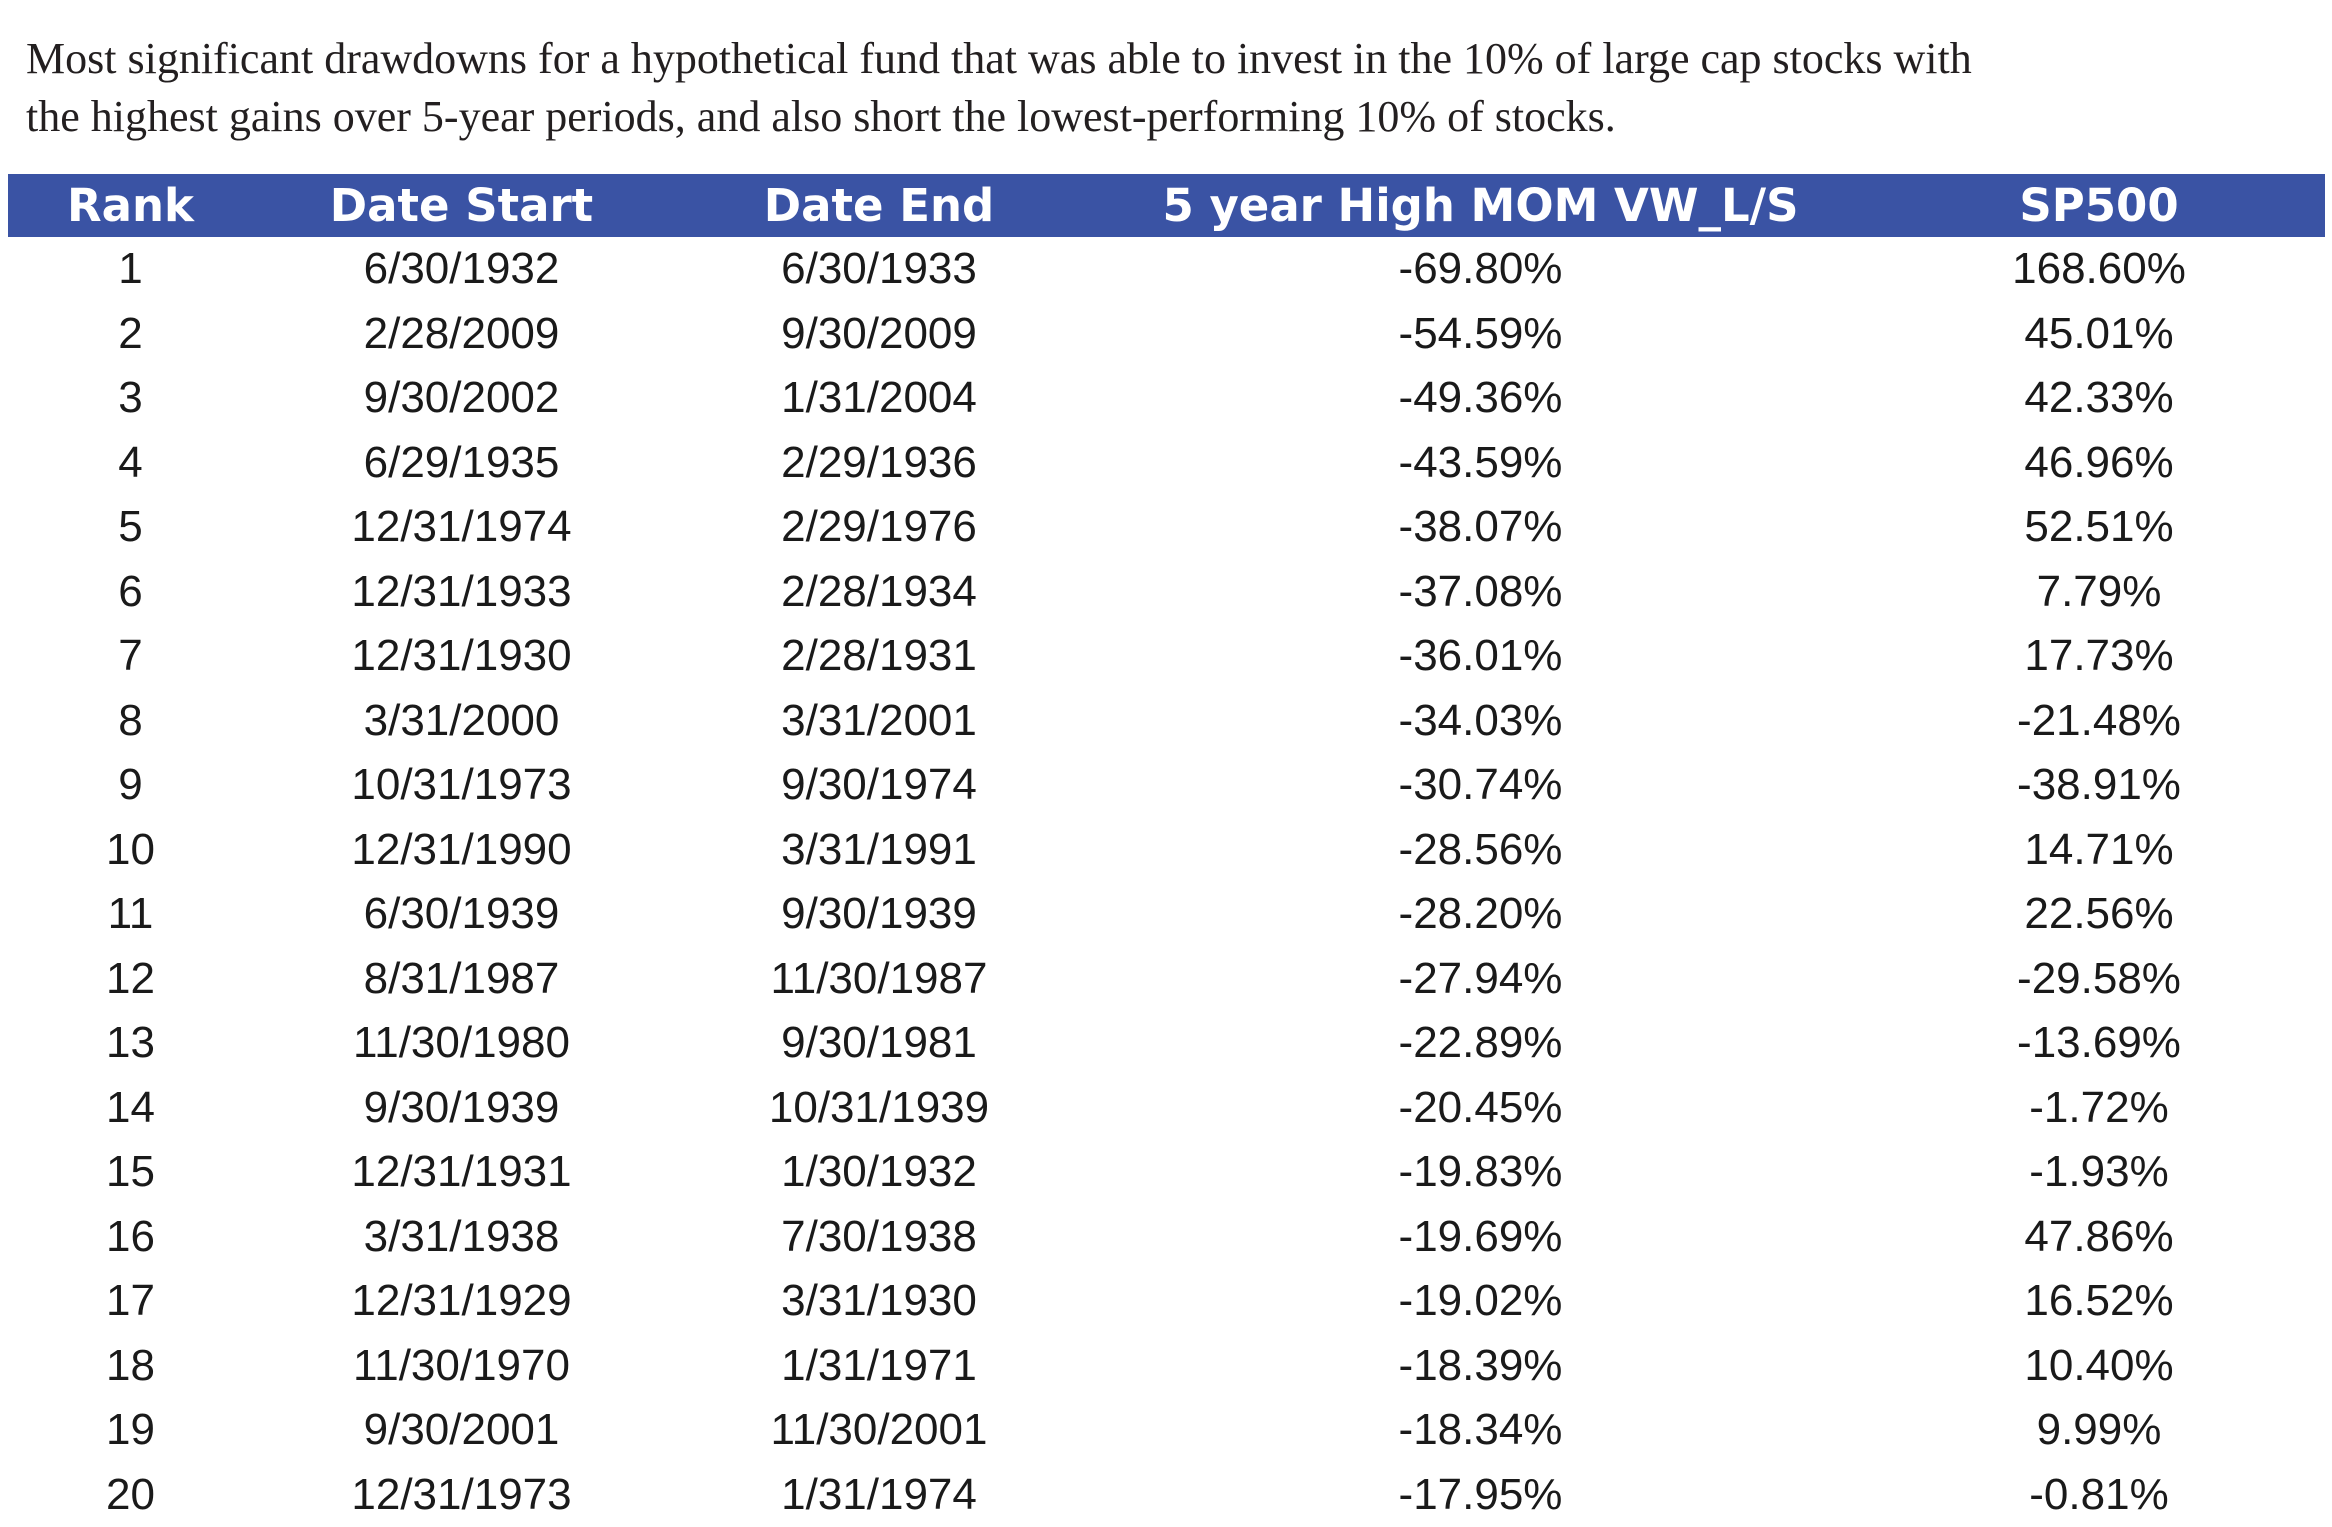  What do you see at coordinates (2099, 205) in the screenshot?
I see `header-sp500: SP500` at bounding box center [2099, 205].